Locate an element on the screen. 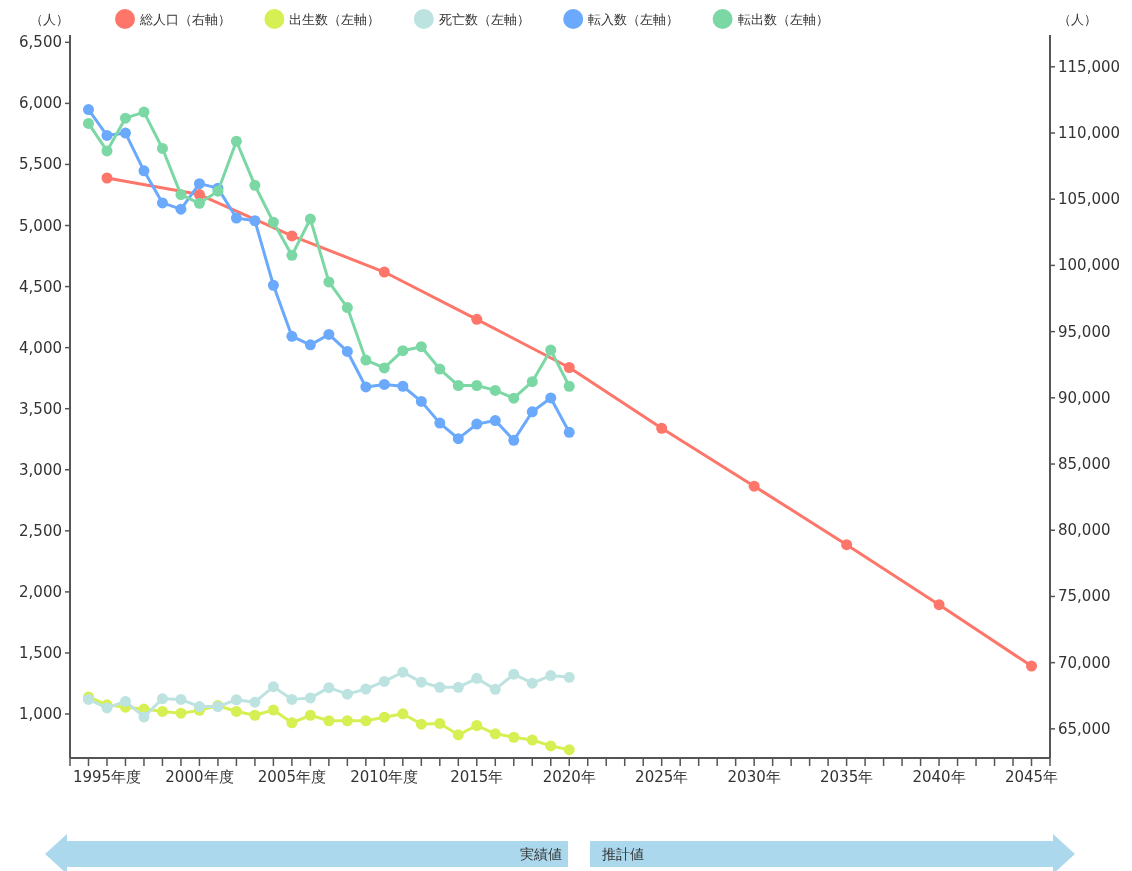  x-tick-label: 2005年度 is located at coordinates (291, 777).